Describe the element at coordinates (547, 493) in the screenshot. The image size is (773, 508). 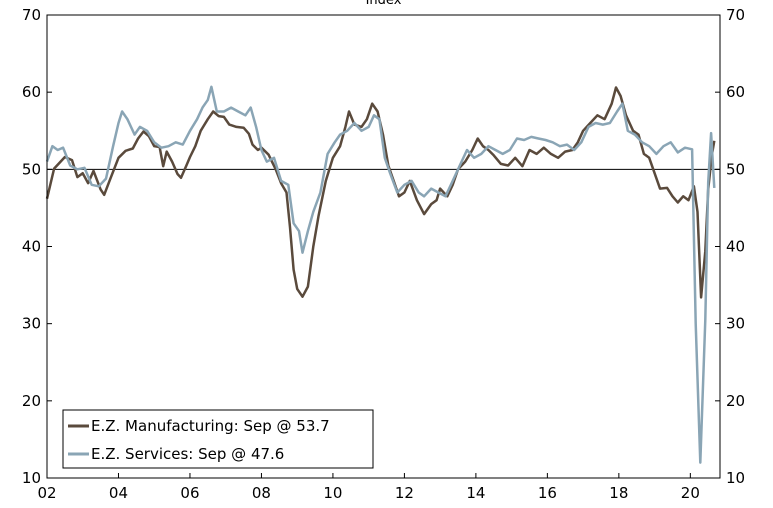
I see `x-tick-label: 16` at that location.